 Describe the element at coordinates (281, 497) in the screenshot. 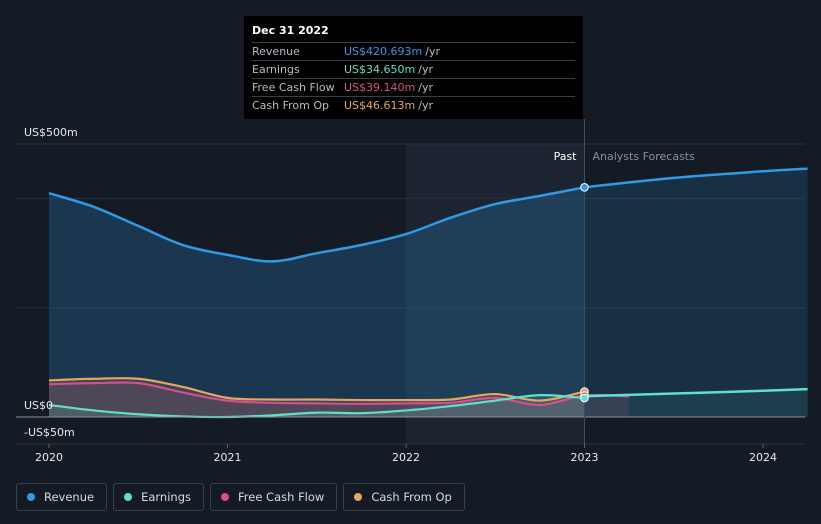

I see `legend-label: Free Cash Flow` at that location.